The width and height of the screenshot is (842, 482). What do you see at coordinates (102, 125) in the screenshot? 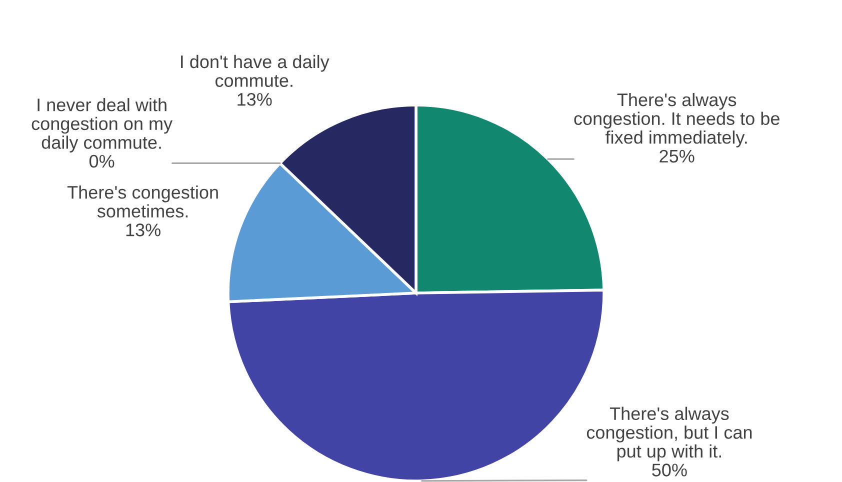
I see `category-label: I never deal with congestion on my daily commute.` at bounding box center [102, 125].